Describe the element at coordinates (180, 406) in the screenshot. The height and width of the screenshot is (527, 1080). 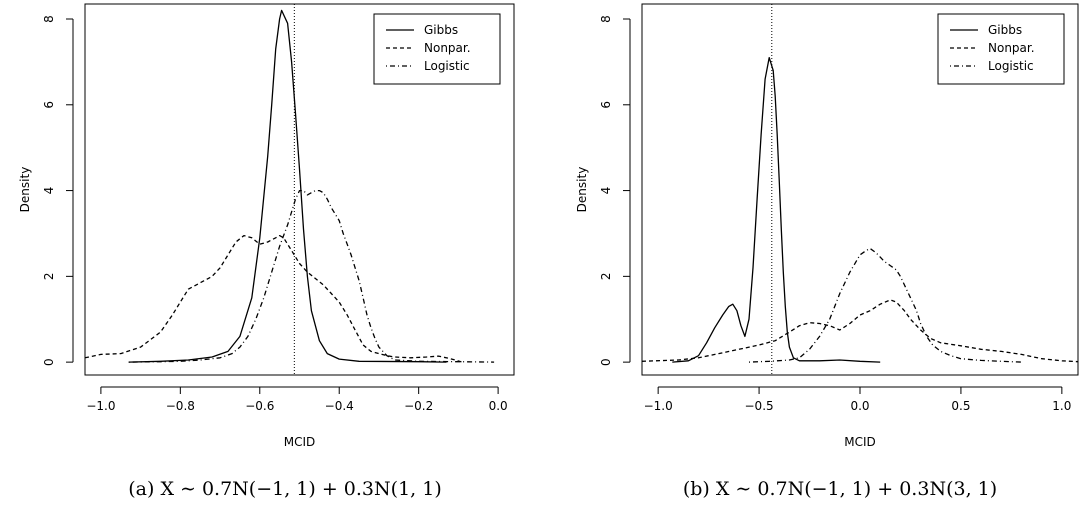
I see `x-tick-label: −0.8` at that location.